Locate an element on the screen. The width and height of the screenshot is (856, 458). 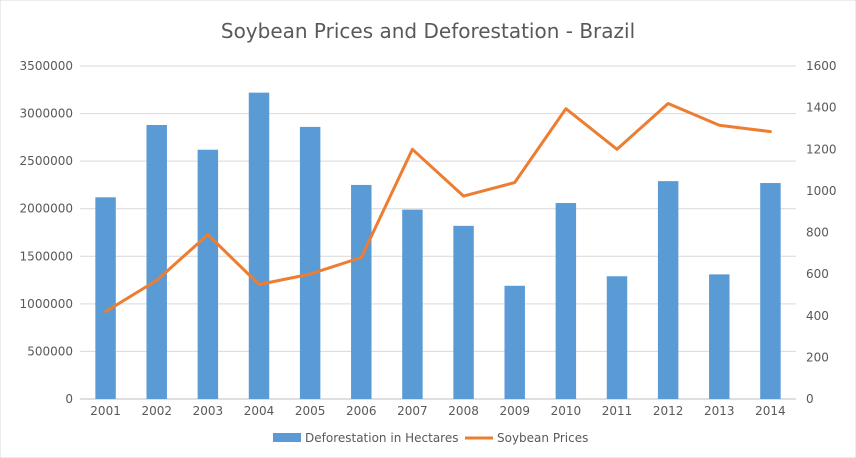
right-tick-label: 1600 is located at coordinates (821, 66).